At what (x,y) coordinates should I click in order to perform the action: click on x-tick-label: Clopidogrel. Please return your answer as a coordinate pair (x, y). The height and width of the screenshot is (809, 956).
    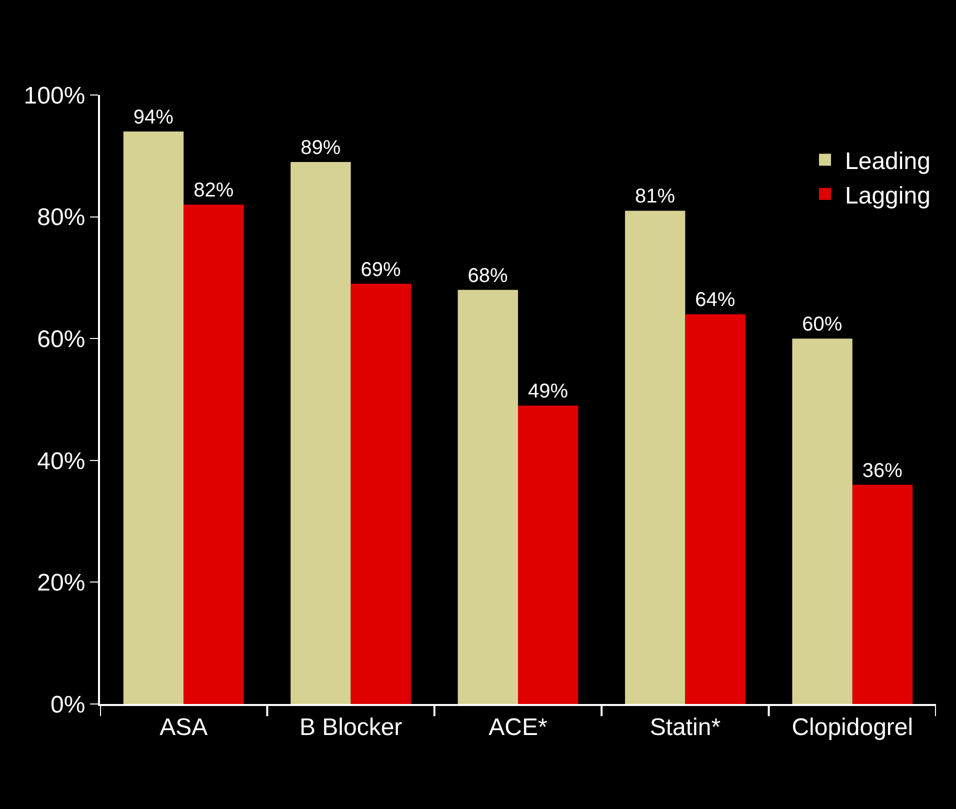
    Looking at the image, I should click on (853, 727).